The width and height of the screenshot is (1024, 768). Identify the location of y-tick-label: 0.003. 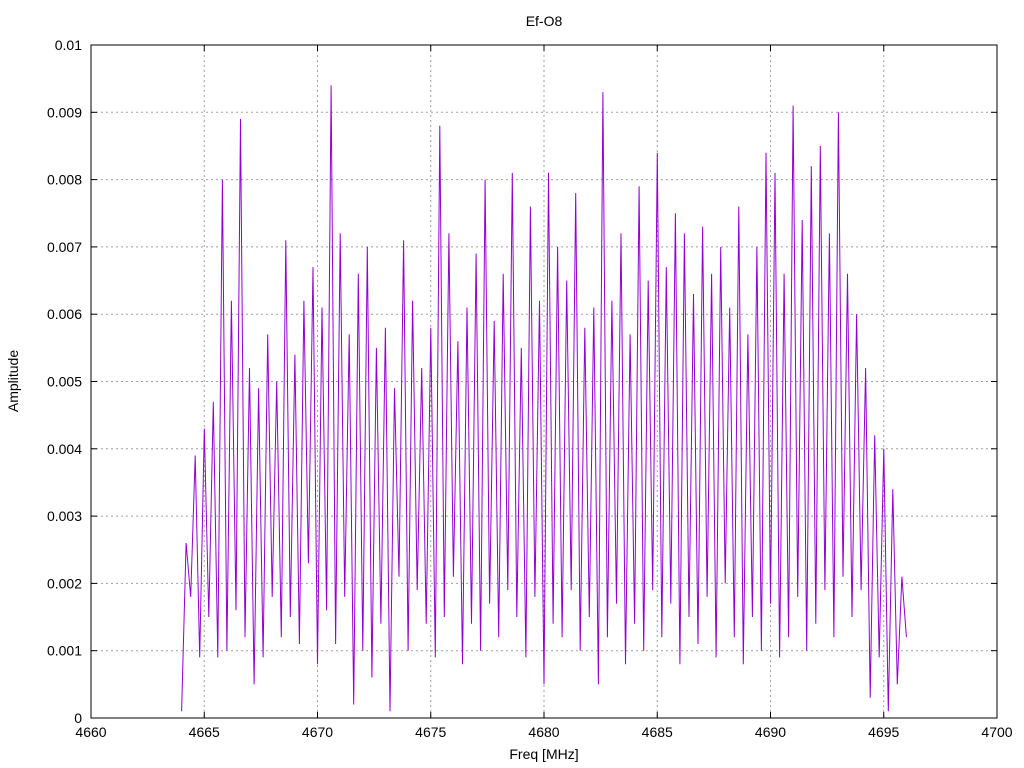
(64, 516).